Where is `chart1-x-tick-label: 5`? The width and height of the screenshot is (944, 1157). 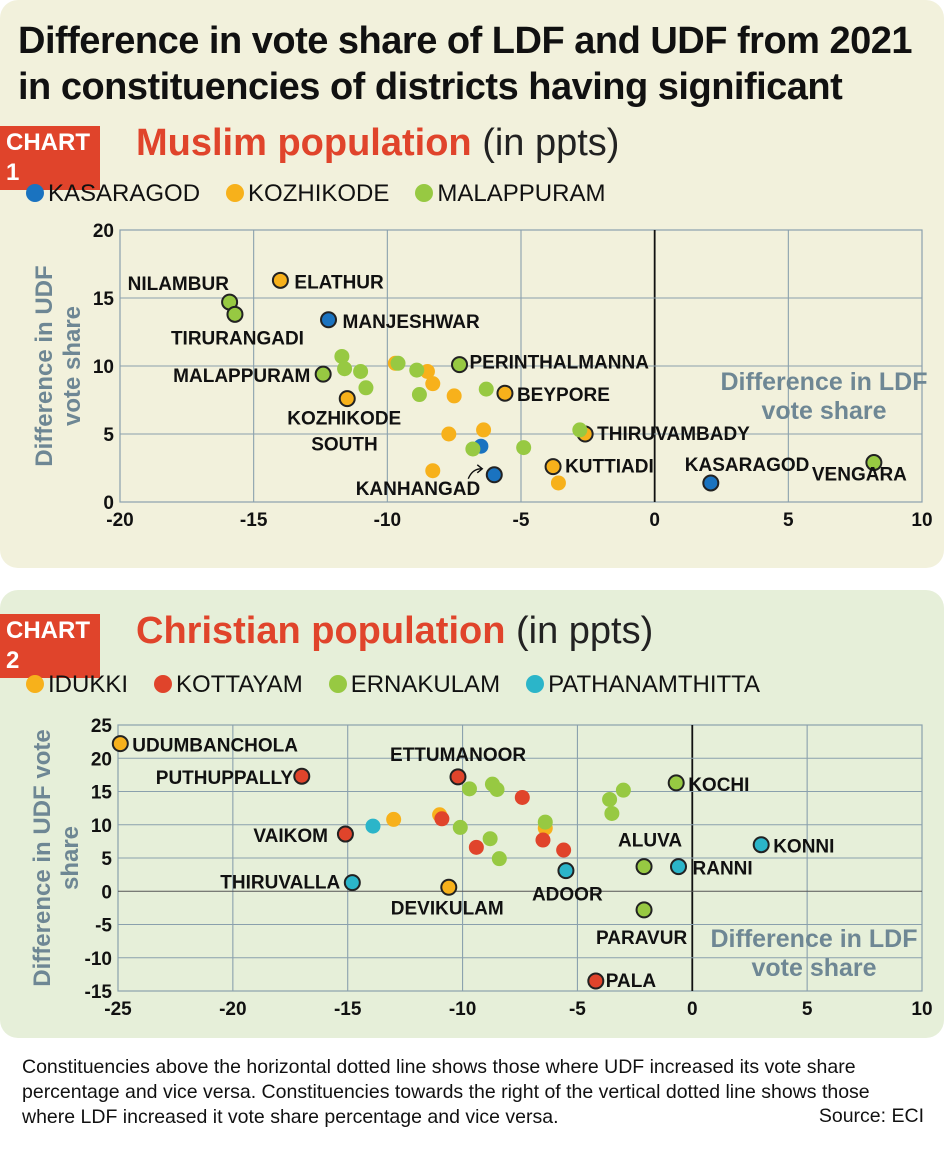 chart1-x-tick-label: 5 is located at coordinates (788, 520).